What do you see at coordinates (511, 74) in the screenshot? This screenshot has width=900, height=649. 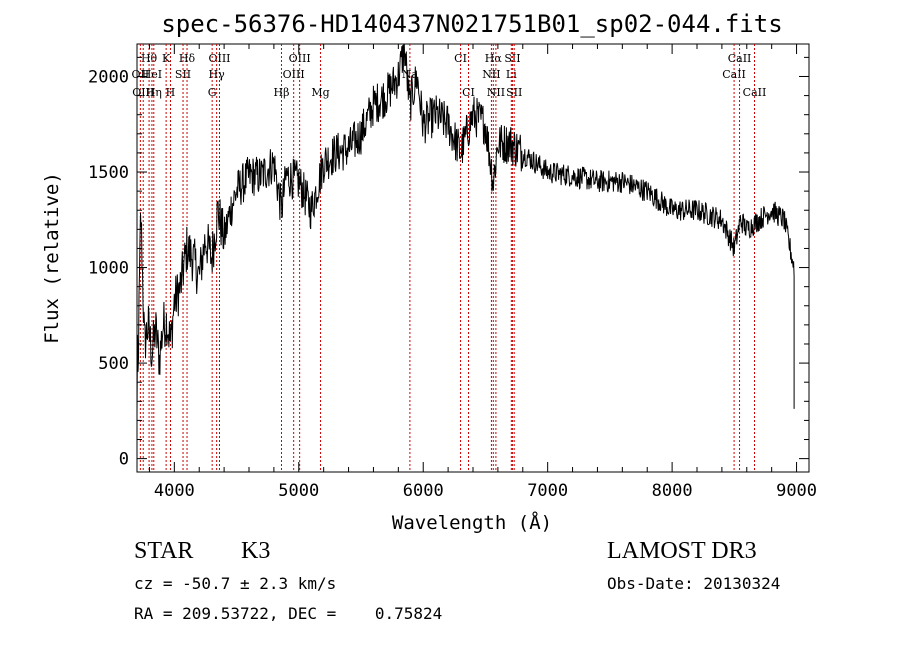 I see `line-label: Li` at bounding box center [511, 74].